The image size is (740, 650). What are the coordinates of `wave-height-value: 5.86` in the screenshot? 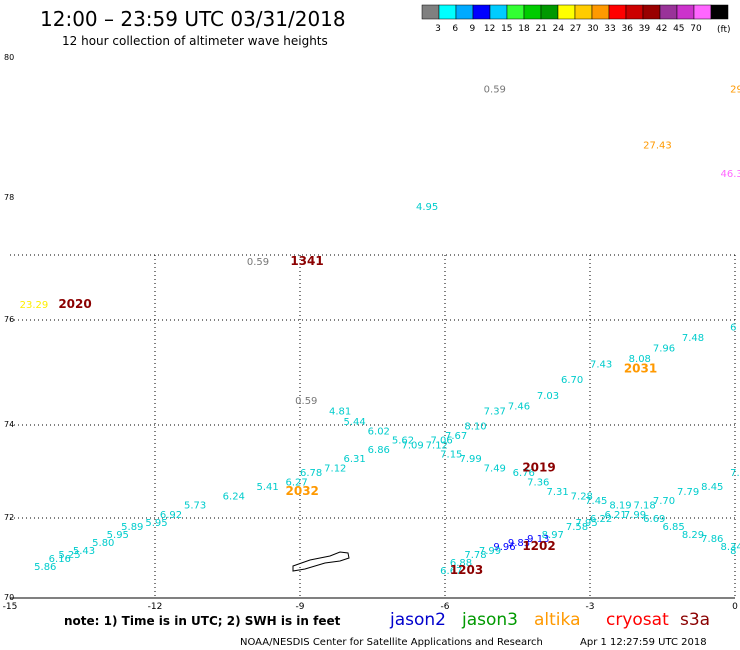 It's located at (45, 567).